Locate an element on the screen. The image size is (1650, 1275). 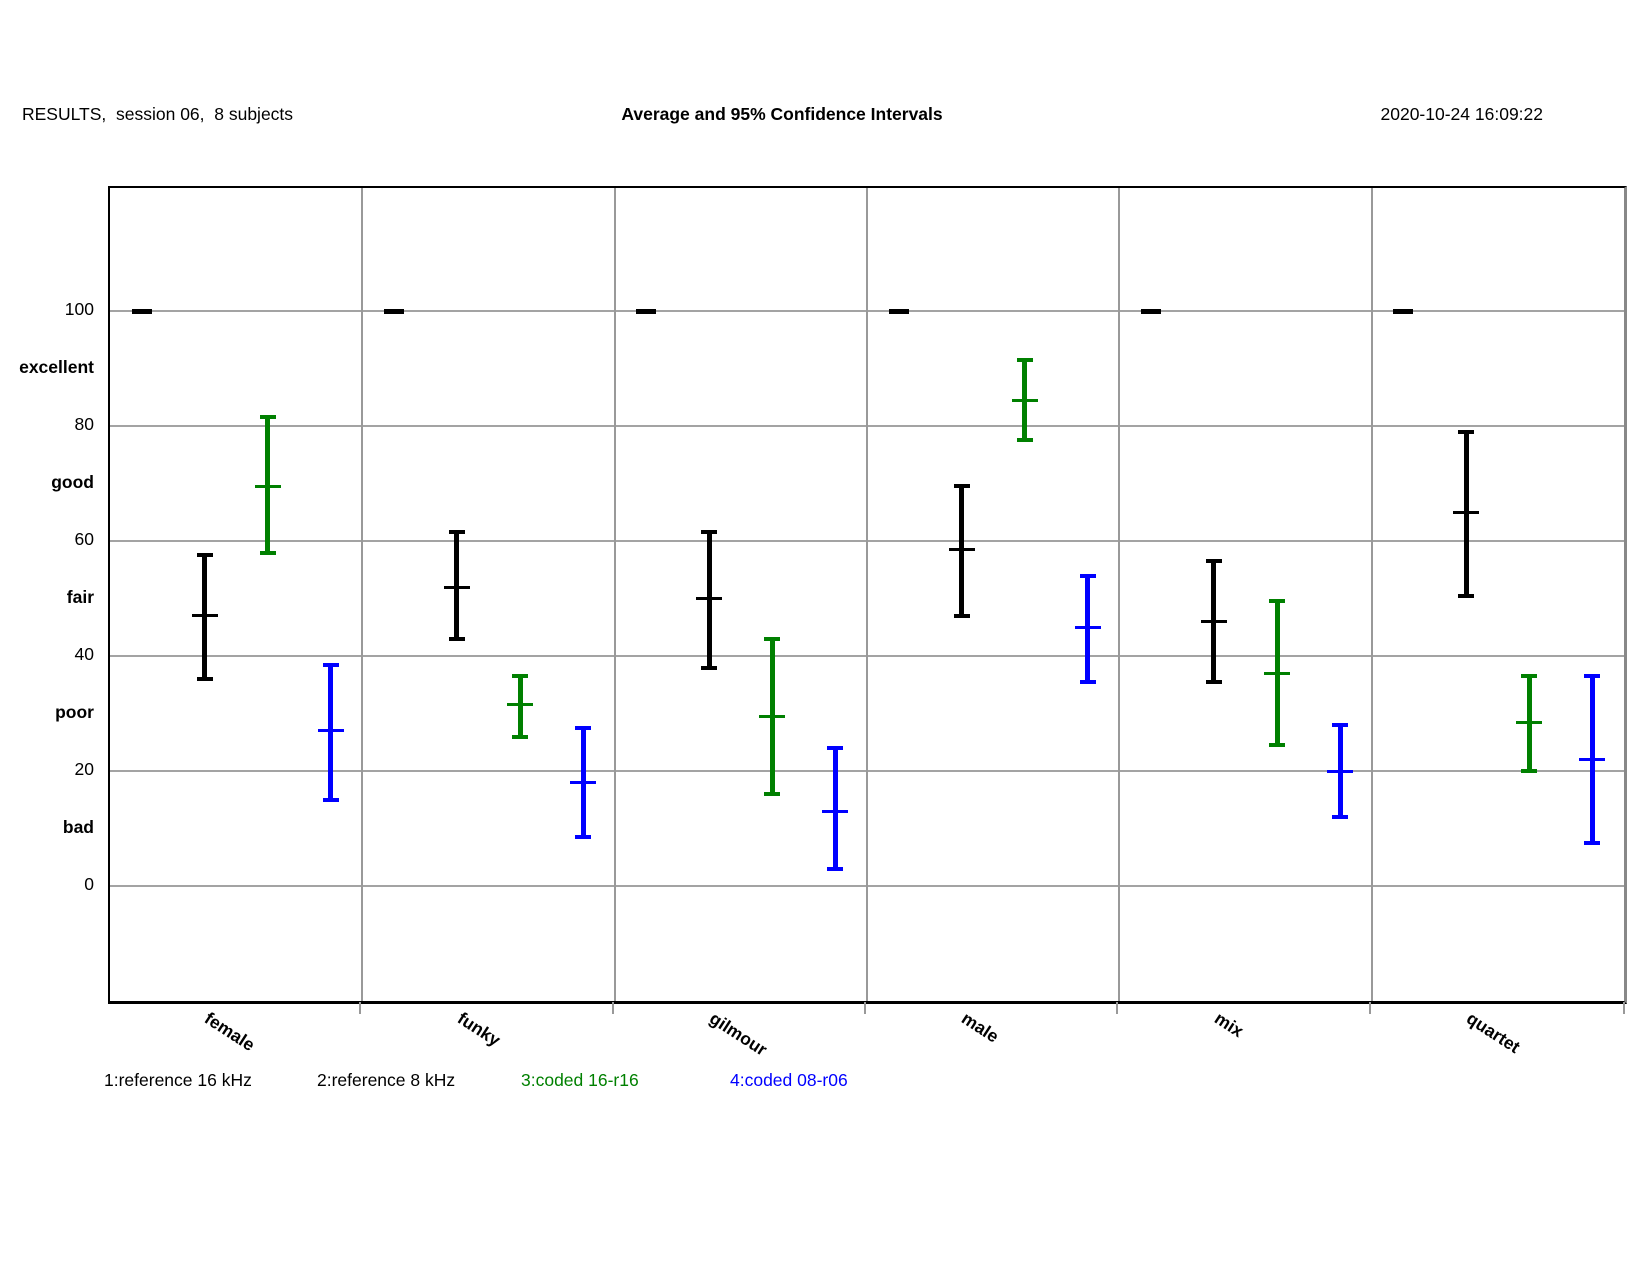
errorbar-female-s3-mean is located at coordinates (267, 486).